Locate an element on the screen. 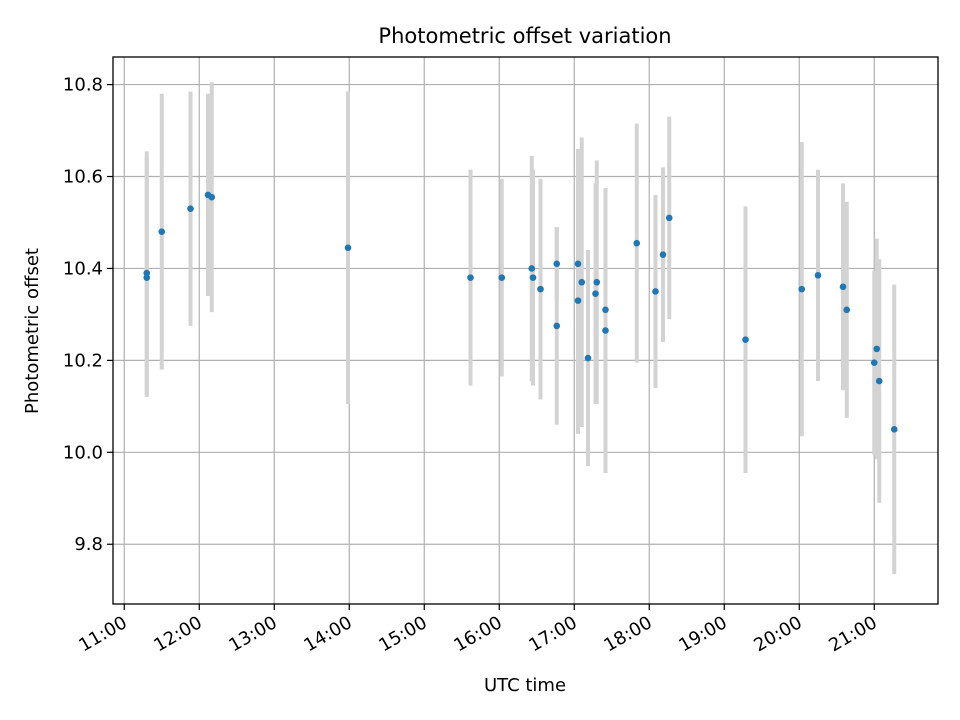 The height and width of the screenshot is (720, 960). x-tick-label: 15:00 is located at coordinates (402, 634).